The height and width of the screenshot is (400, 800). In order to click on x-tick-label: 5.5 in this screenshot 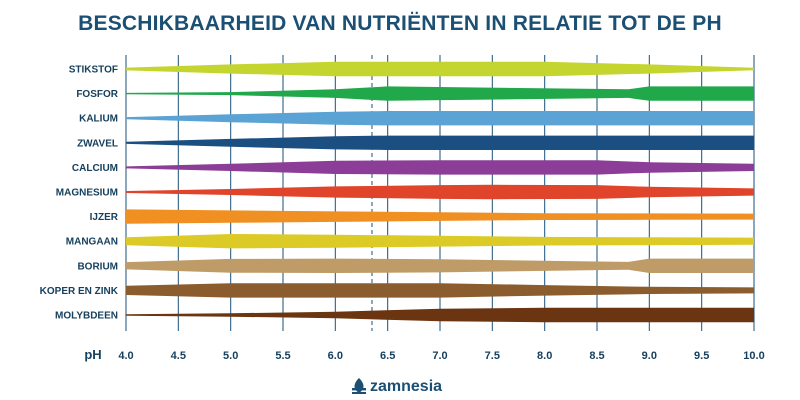, I will do `click(282, 356)`.